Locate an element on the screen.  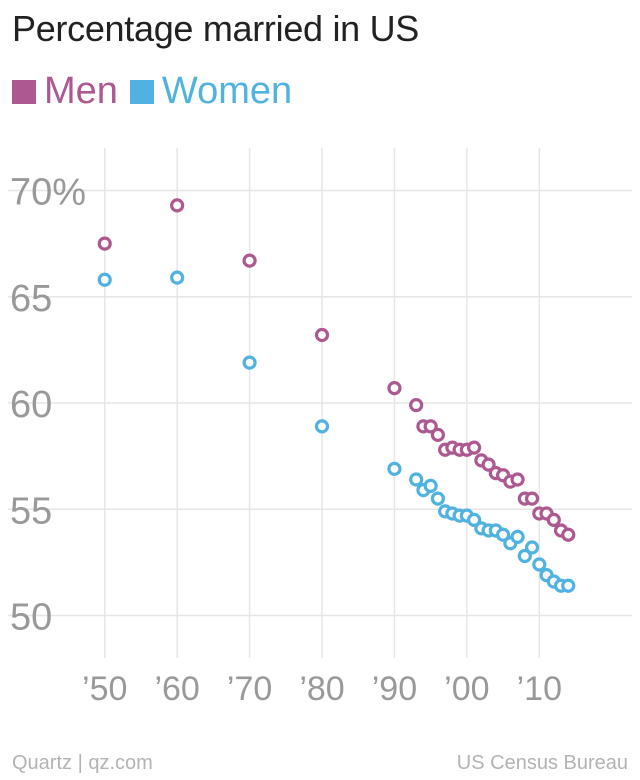
y-axis-ticks: 70% 65 60 55 50 is located at coordinates (48, 405).